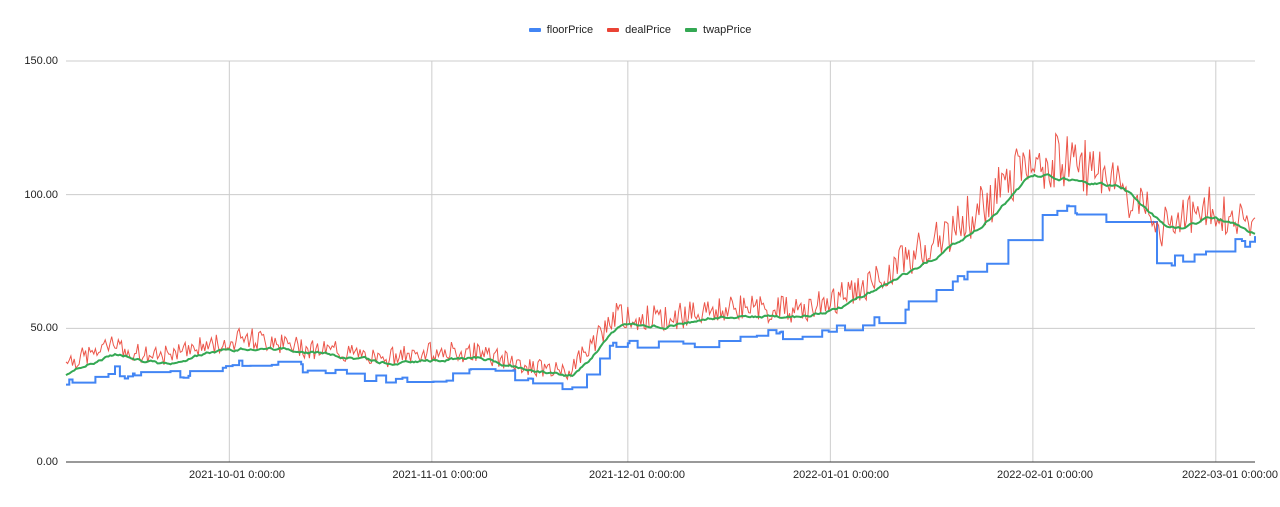 This screenshot has height=507, width=1280. What do you see at coordinates (691, 30) in the screenshot?
I see `legend-swatch-twapprice-icon` at bounding box center [691, 30].